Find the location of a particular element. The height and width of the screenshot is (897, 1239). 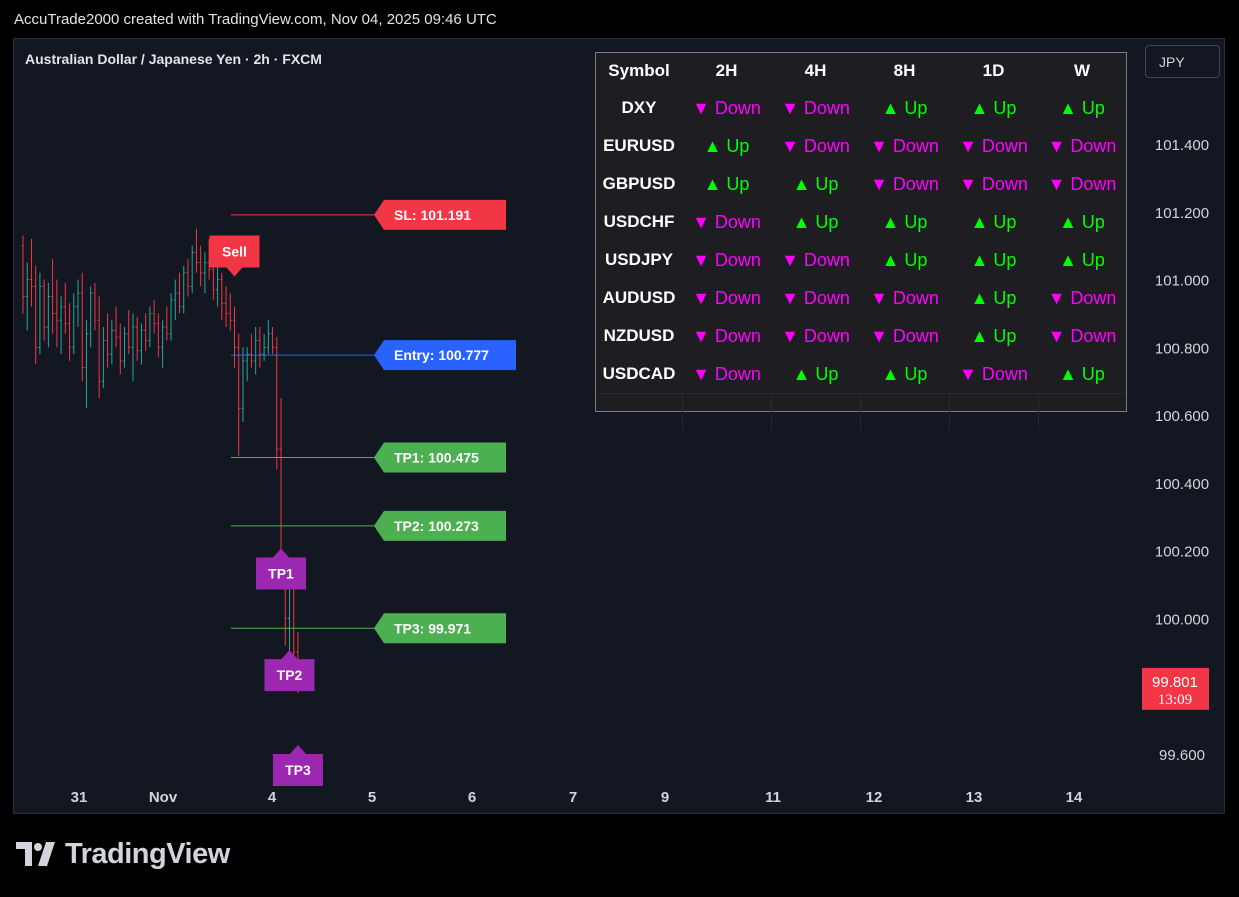

signal-label: TP3 is located at coordinates (298, 770).